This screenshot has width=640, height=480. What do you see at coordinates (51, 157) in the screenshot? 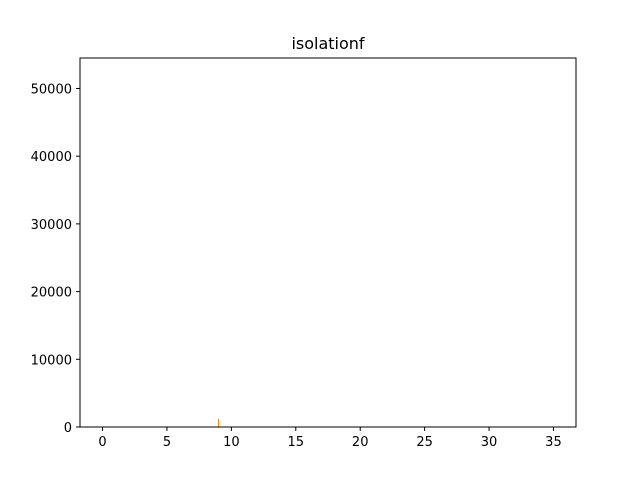
I see `y-tick-label: 40000` at bounding box center [51, 157].